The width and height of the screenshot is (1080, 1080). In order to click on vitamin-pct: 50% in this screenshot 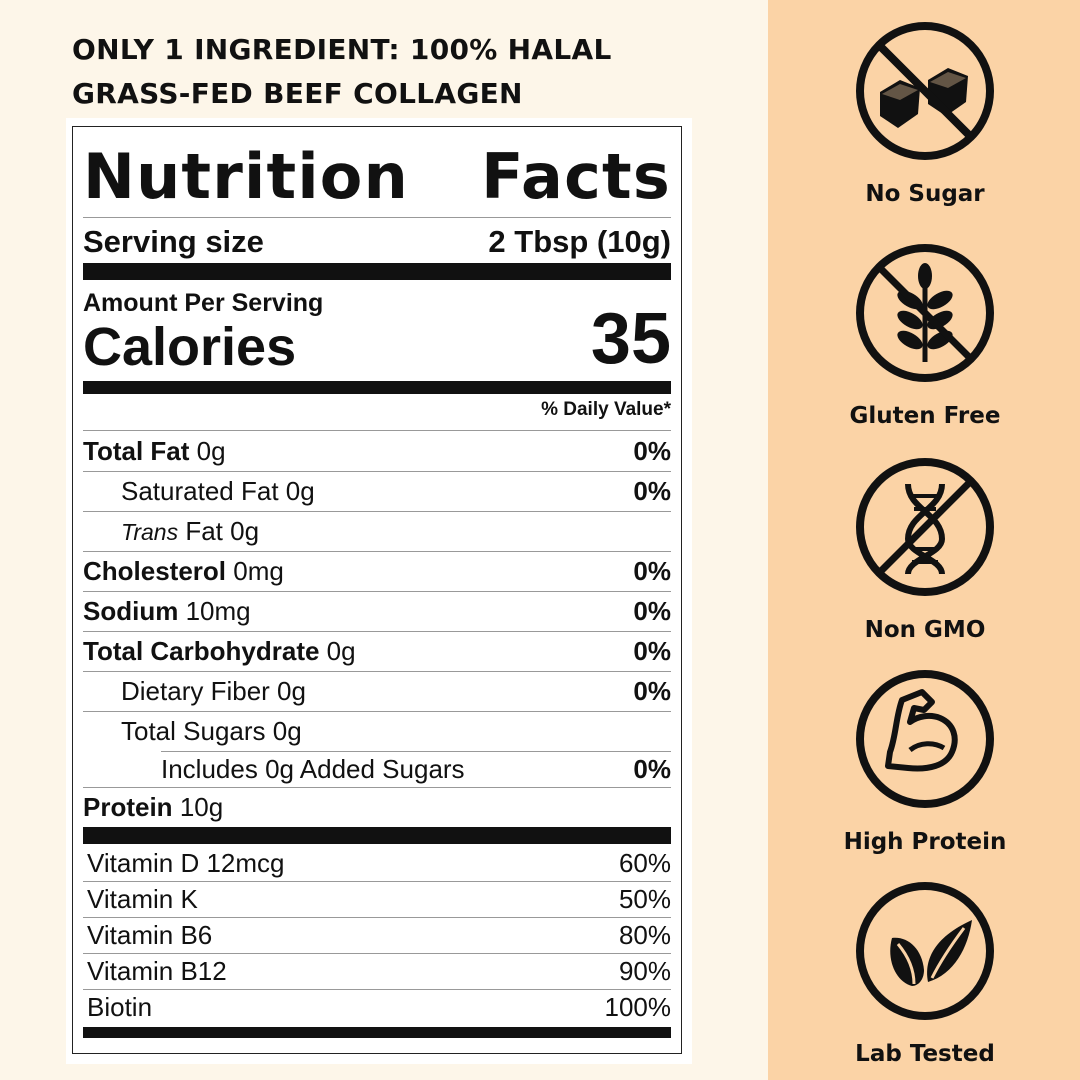, I will do `click(644, 898)`.